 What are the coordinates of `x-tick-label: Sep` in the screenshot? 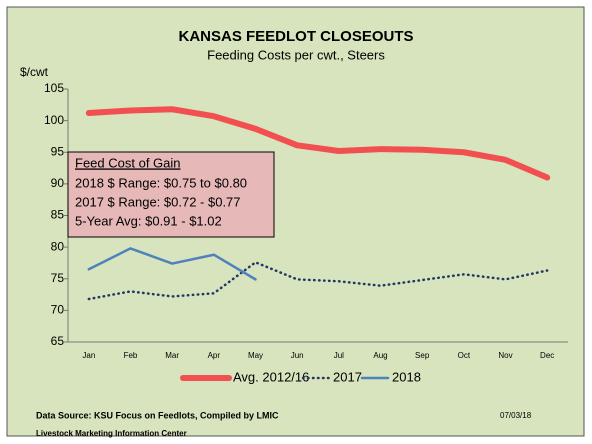 It's located at (422, 355).